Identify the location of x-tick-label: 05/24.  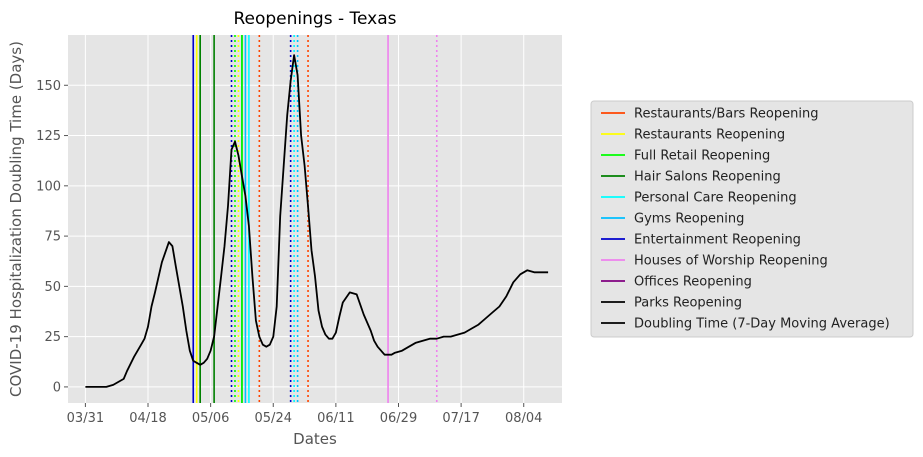
(273, 418).